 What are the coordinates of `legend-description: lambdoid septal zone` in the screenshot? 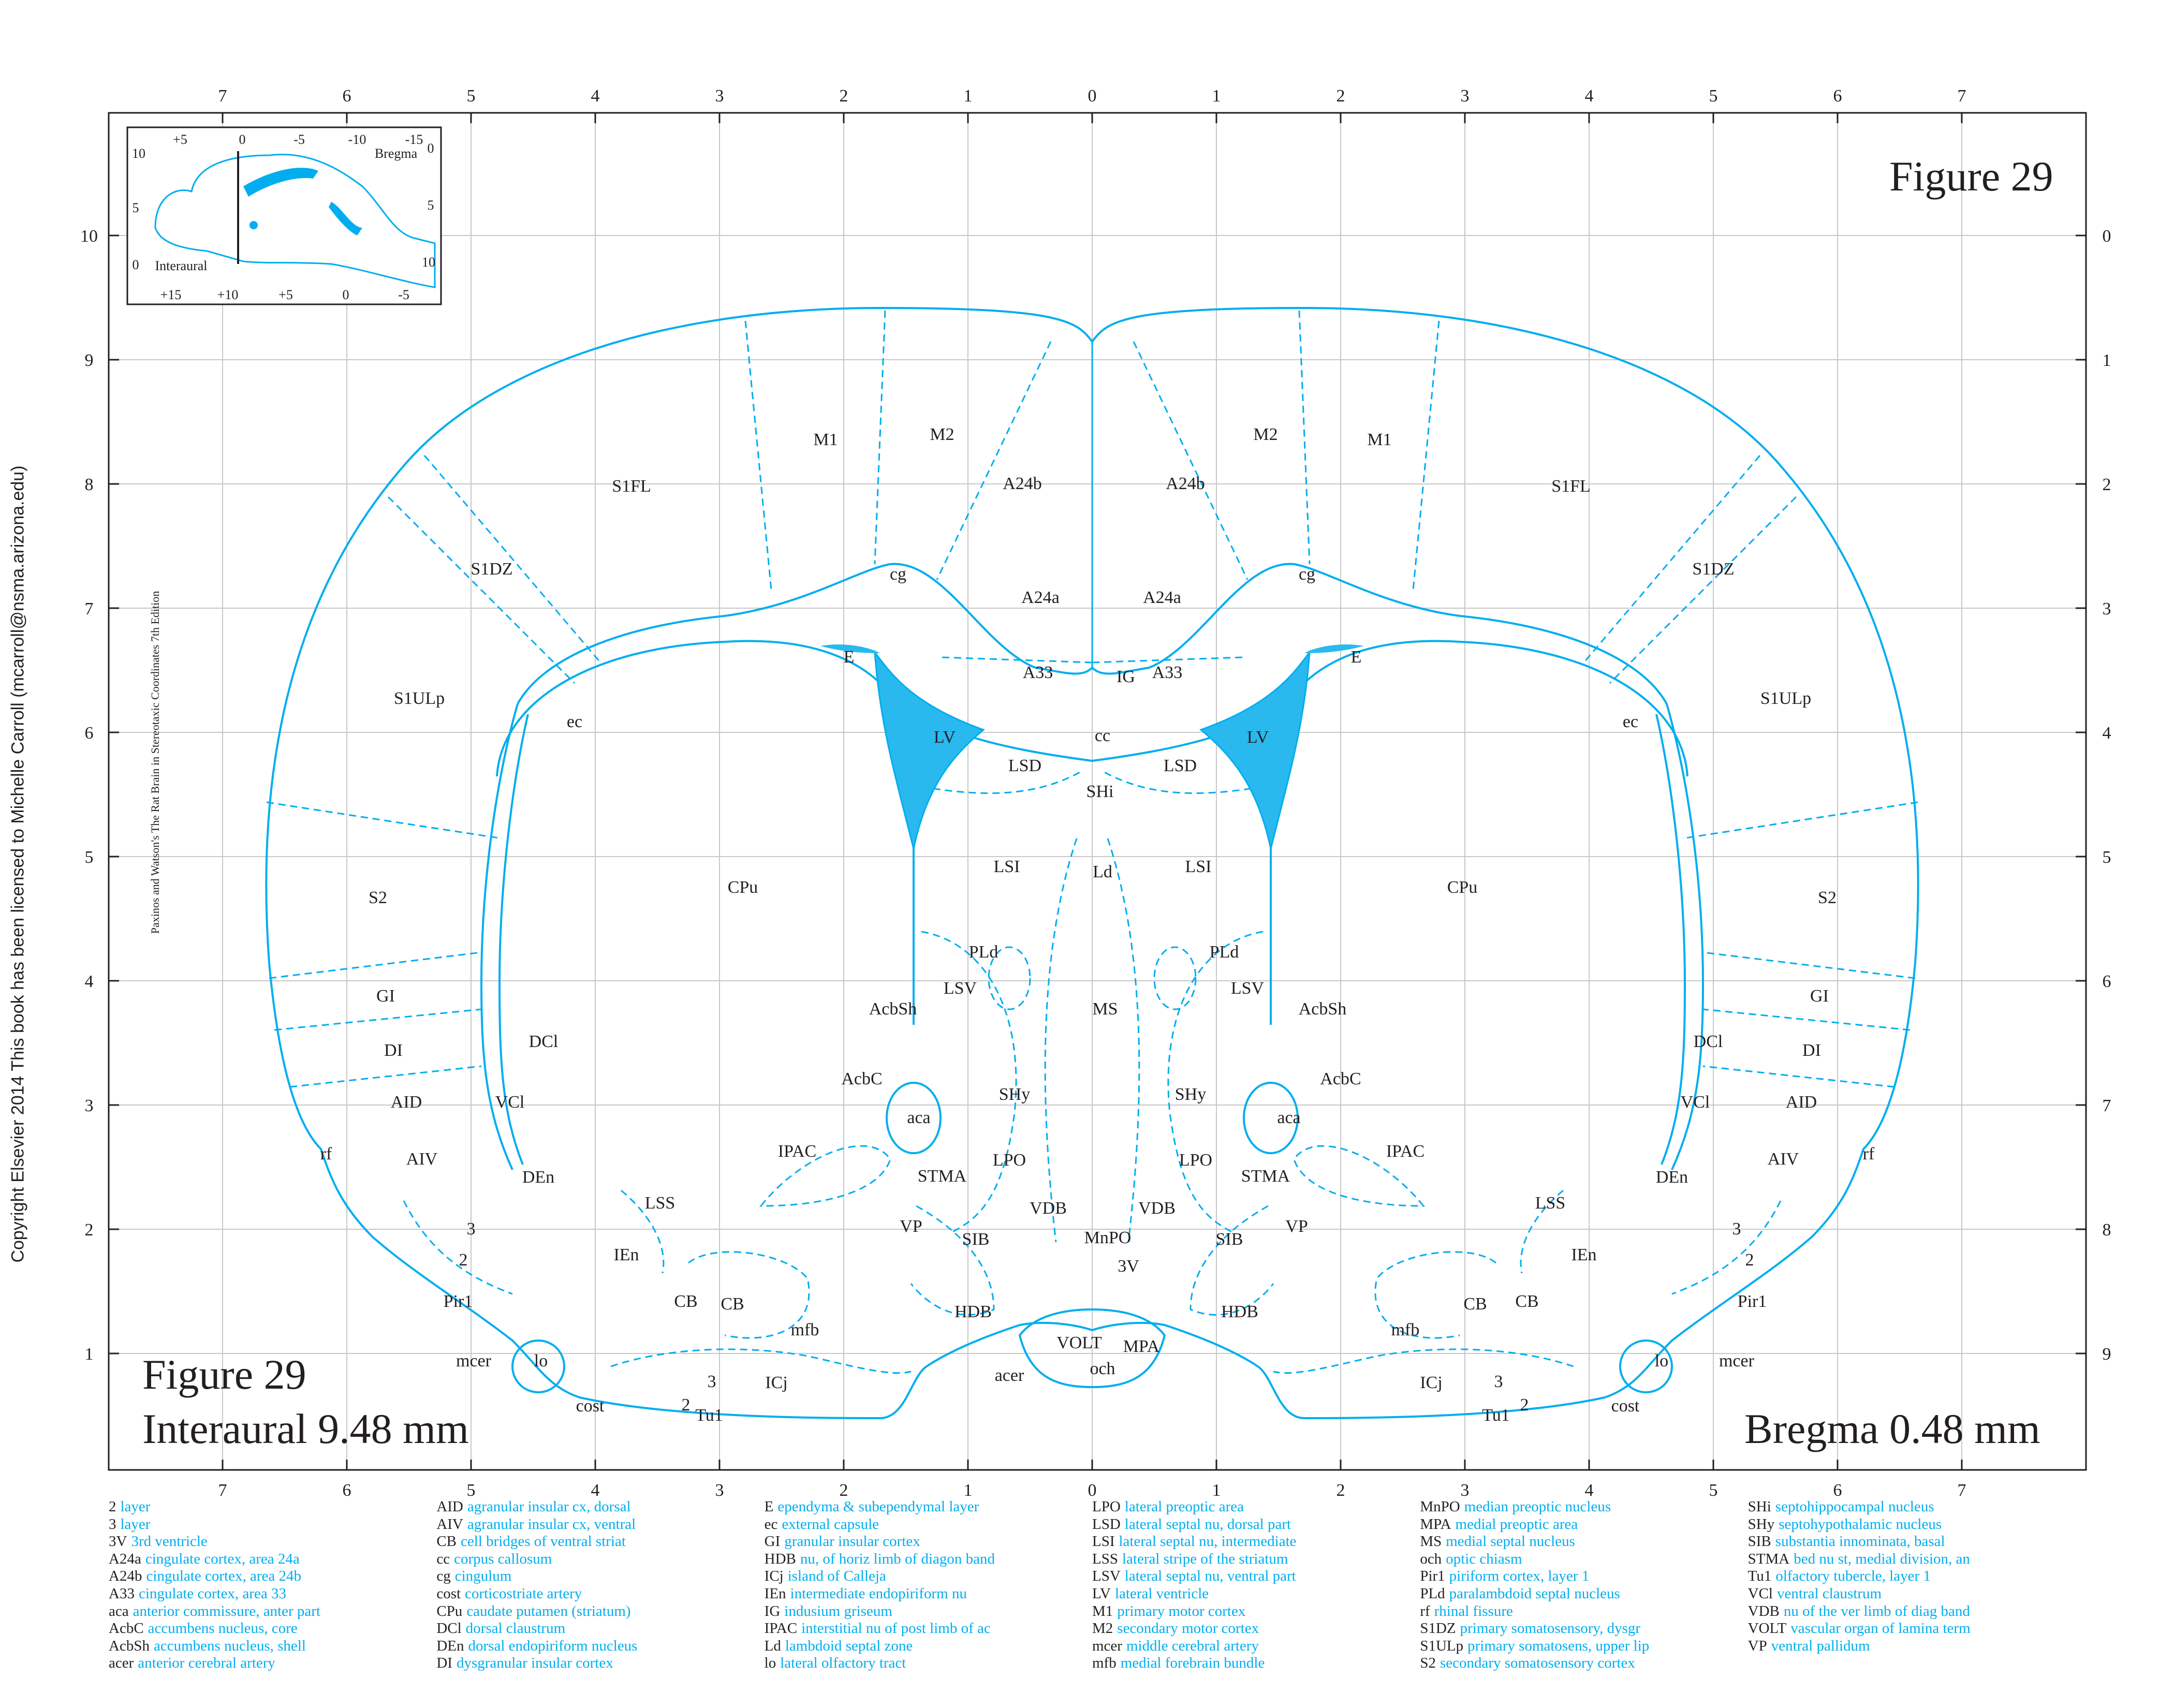 It's located at (849, 1645).